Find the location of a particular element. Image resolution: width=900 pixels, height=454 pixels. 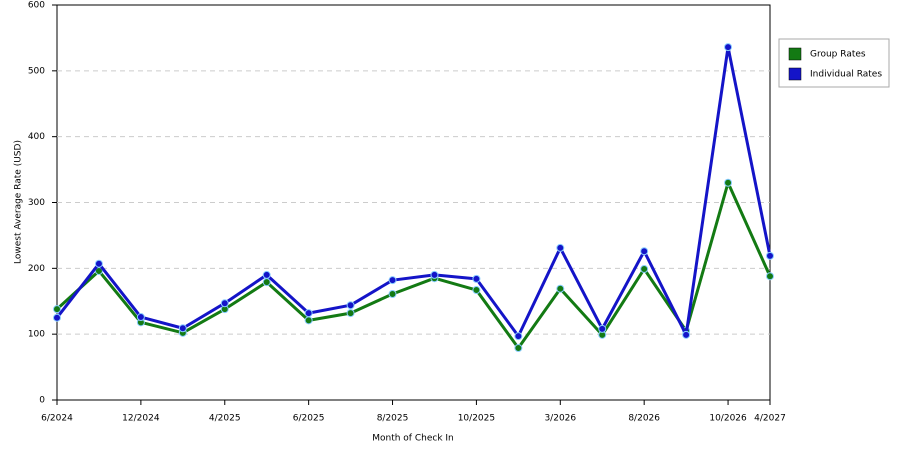

x-tick-label: 12/2024 is located at coordinates (141, 419).